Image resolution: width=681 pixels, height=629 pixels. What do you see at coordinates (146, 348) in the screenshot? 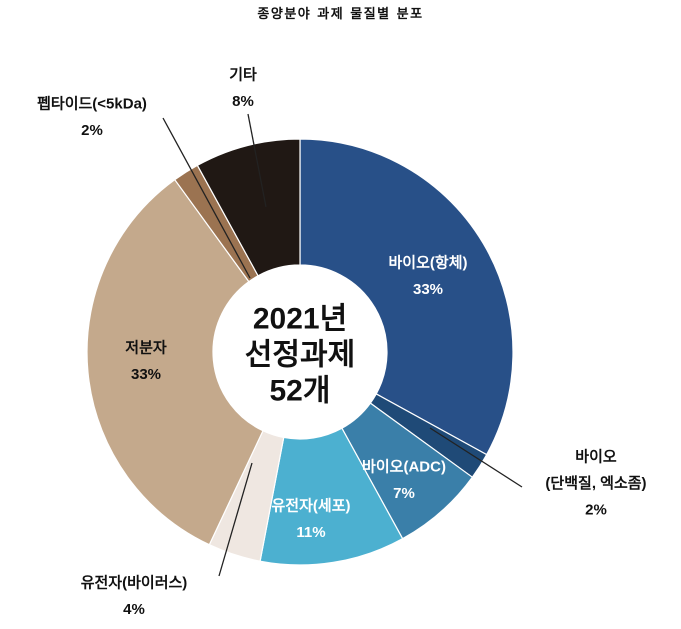
I see `slice-label-small-molecule-name-1: 저분자` at bounding box center [146, 348].